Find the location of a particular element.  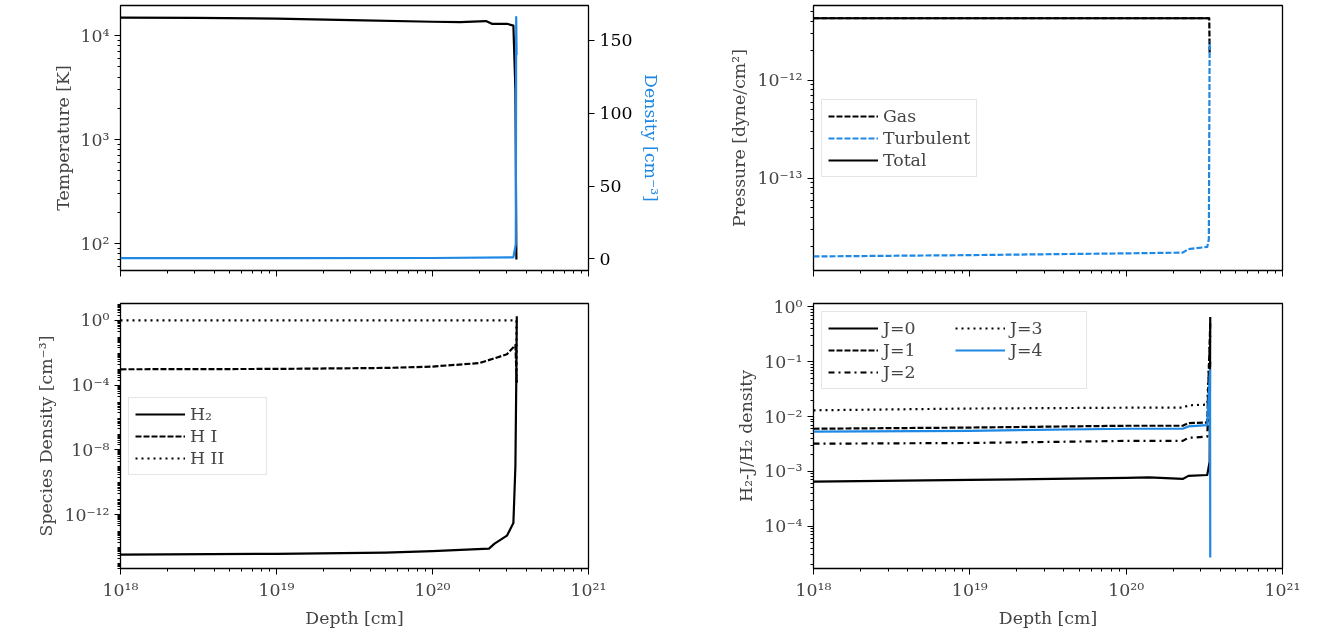

y-tick-label: 10⁻² is located at coordinates (783, 416).